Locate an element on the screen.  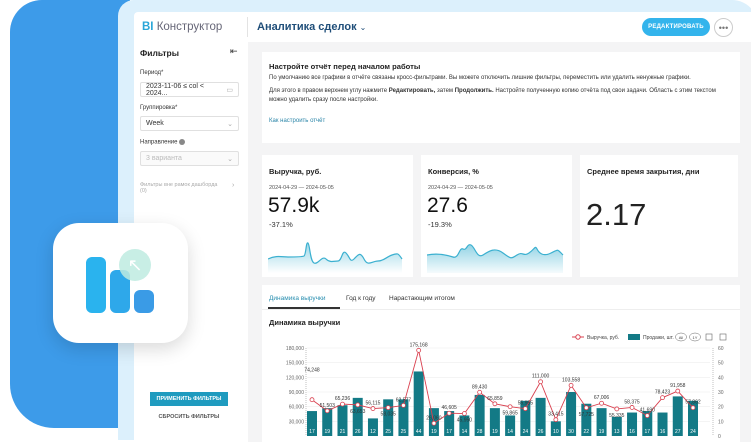
tab-year-over-year: Год к году is located at coordinates (361, 298).